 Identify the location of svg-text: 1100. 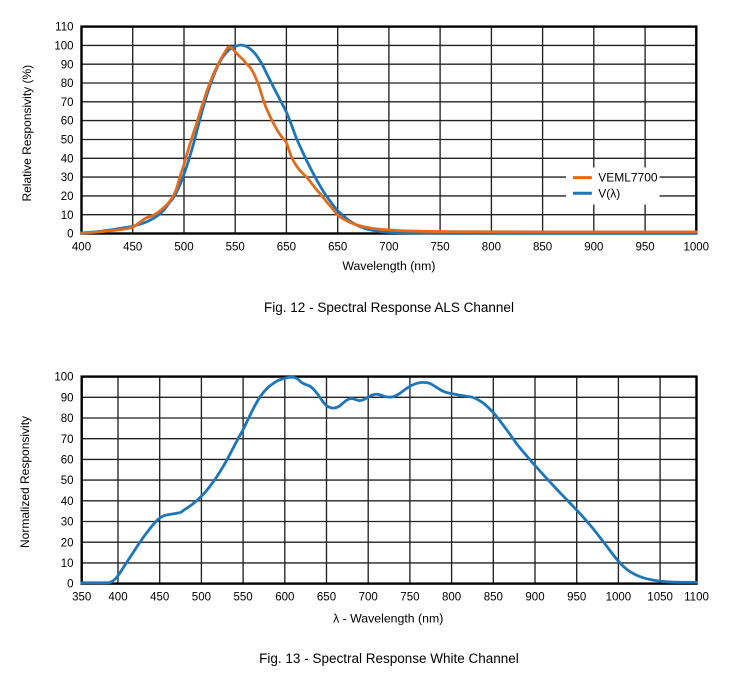
(696, 598).